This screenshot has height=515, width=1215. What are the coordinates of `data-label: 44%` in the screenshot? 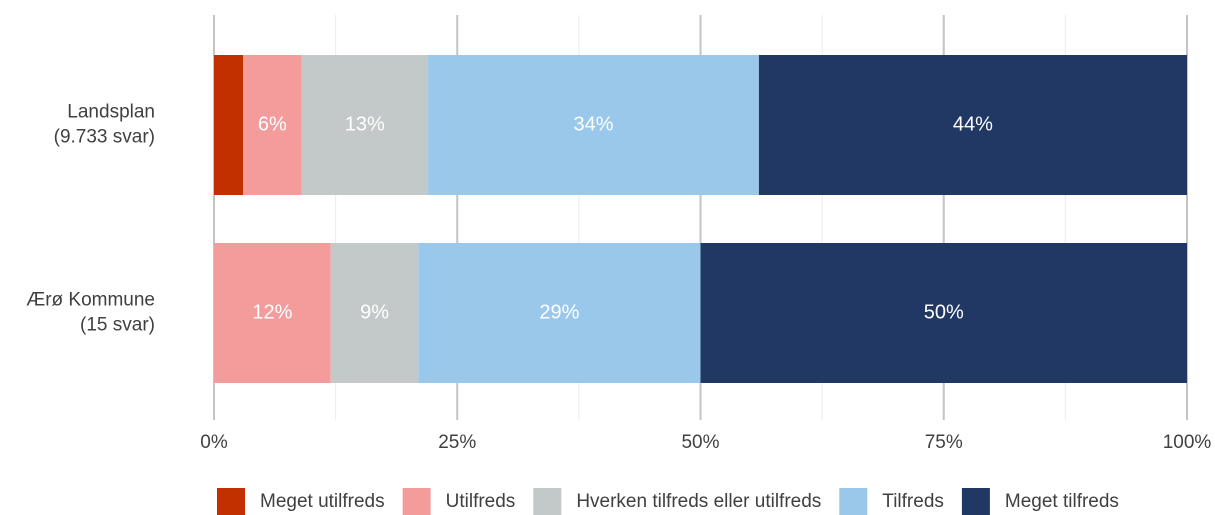 It's located at (973, 124).